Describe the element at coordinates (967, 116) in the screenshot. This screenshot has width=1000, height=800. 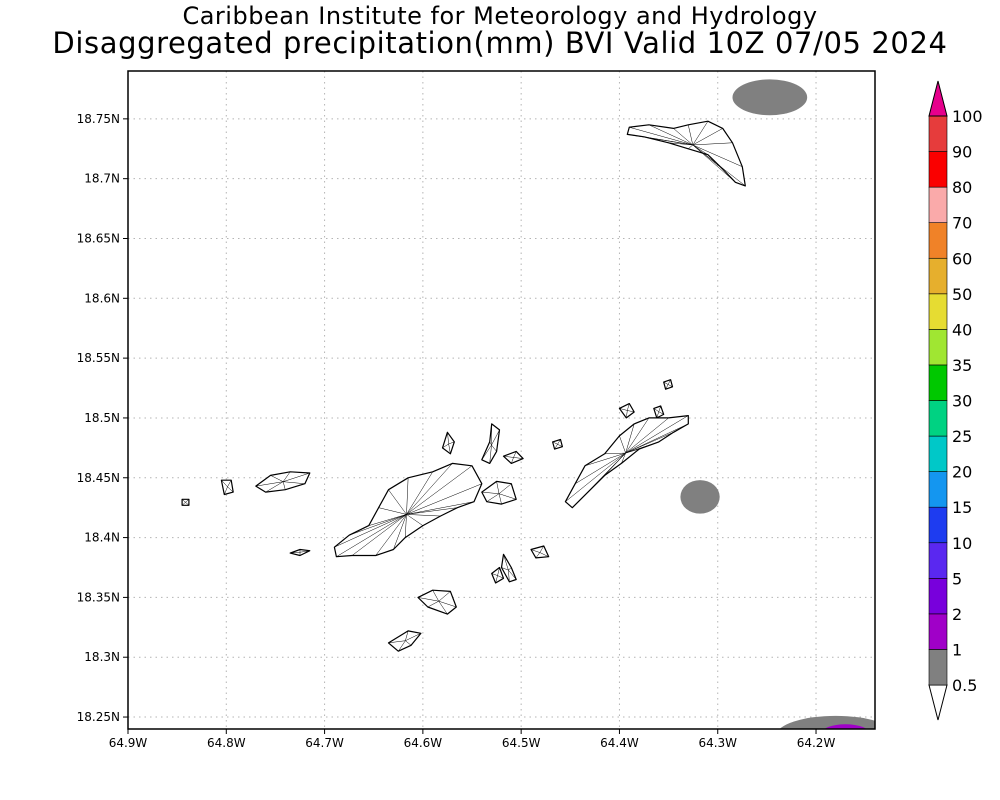
I see `colorbar-label: 100` at that location.